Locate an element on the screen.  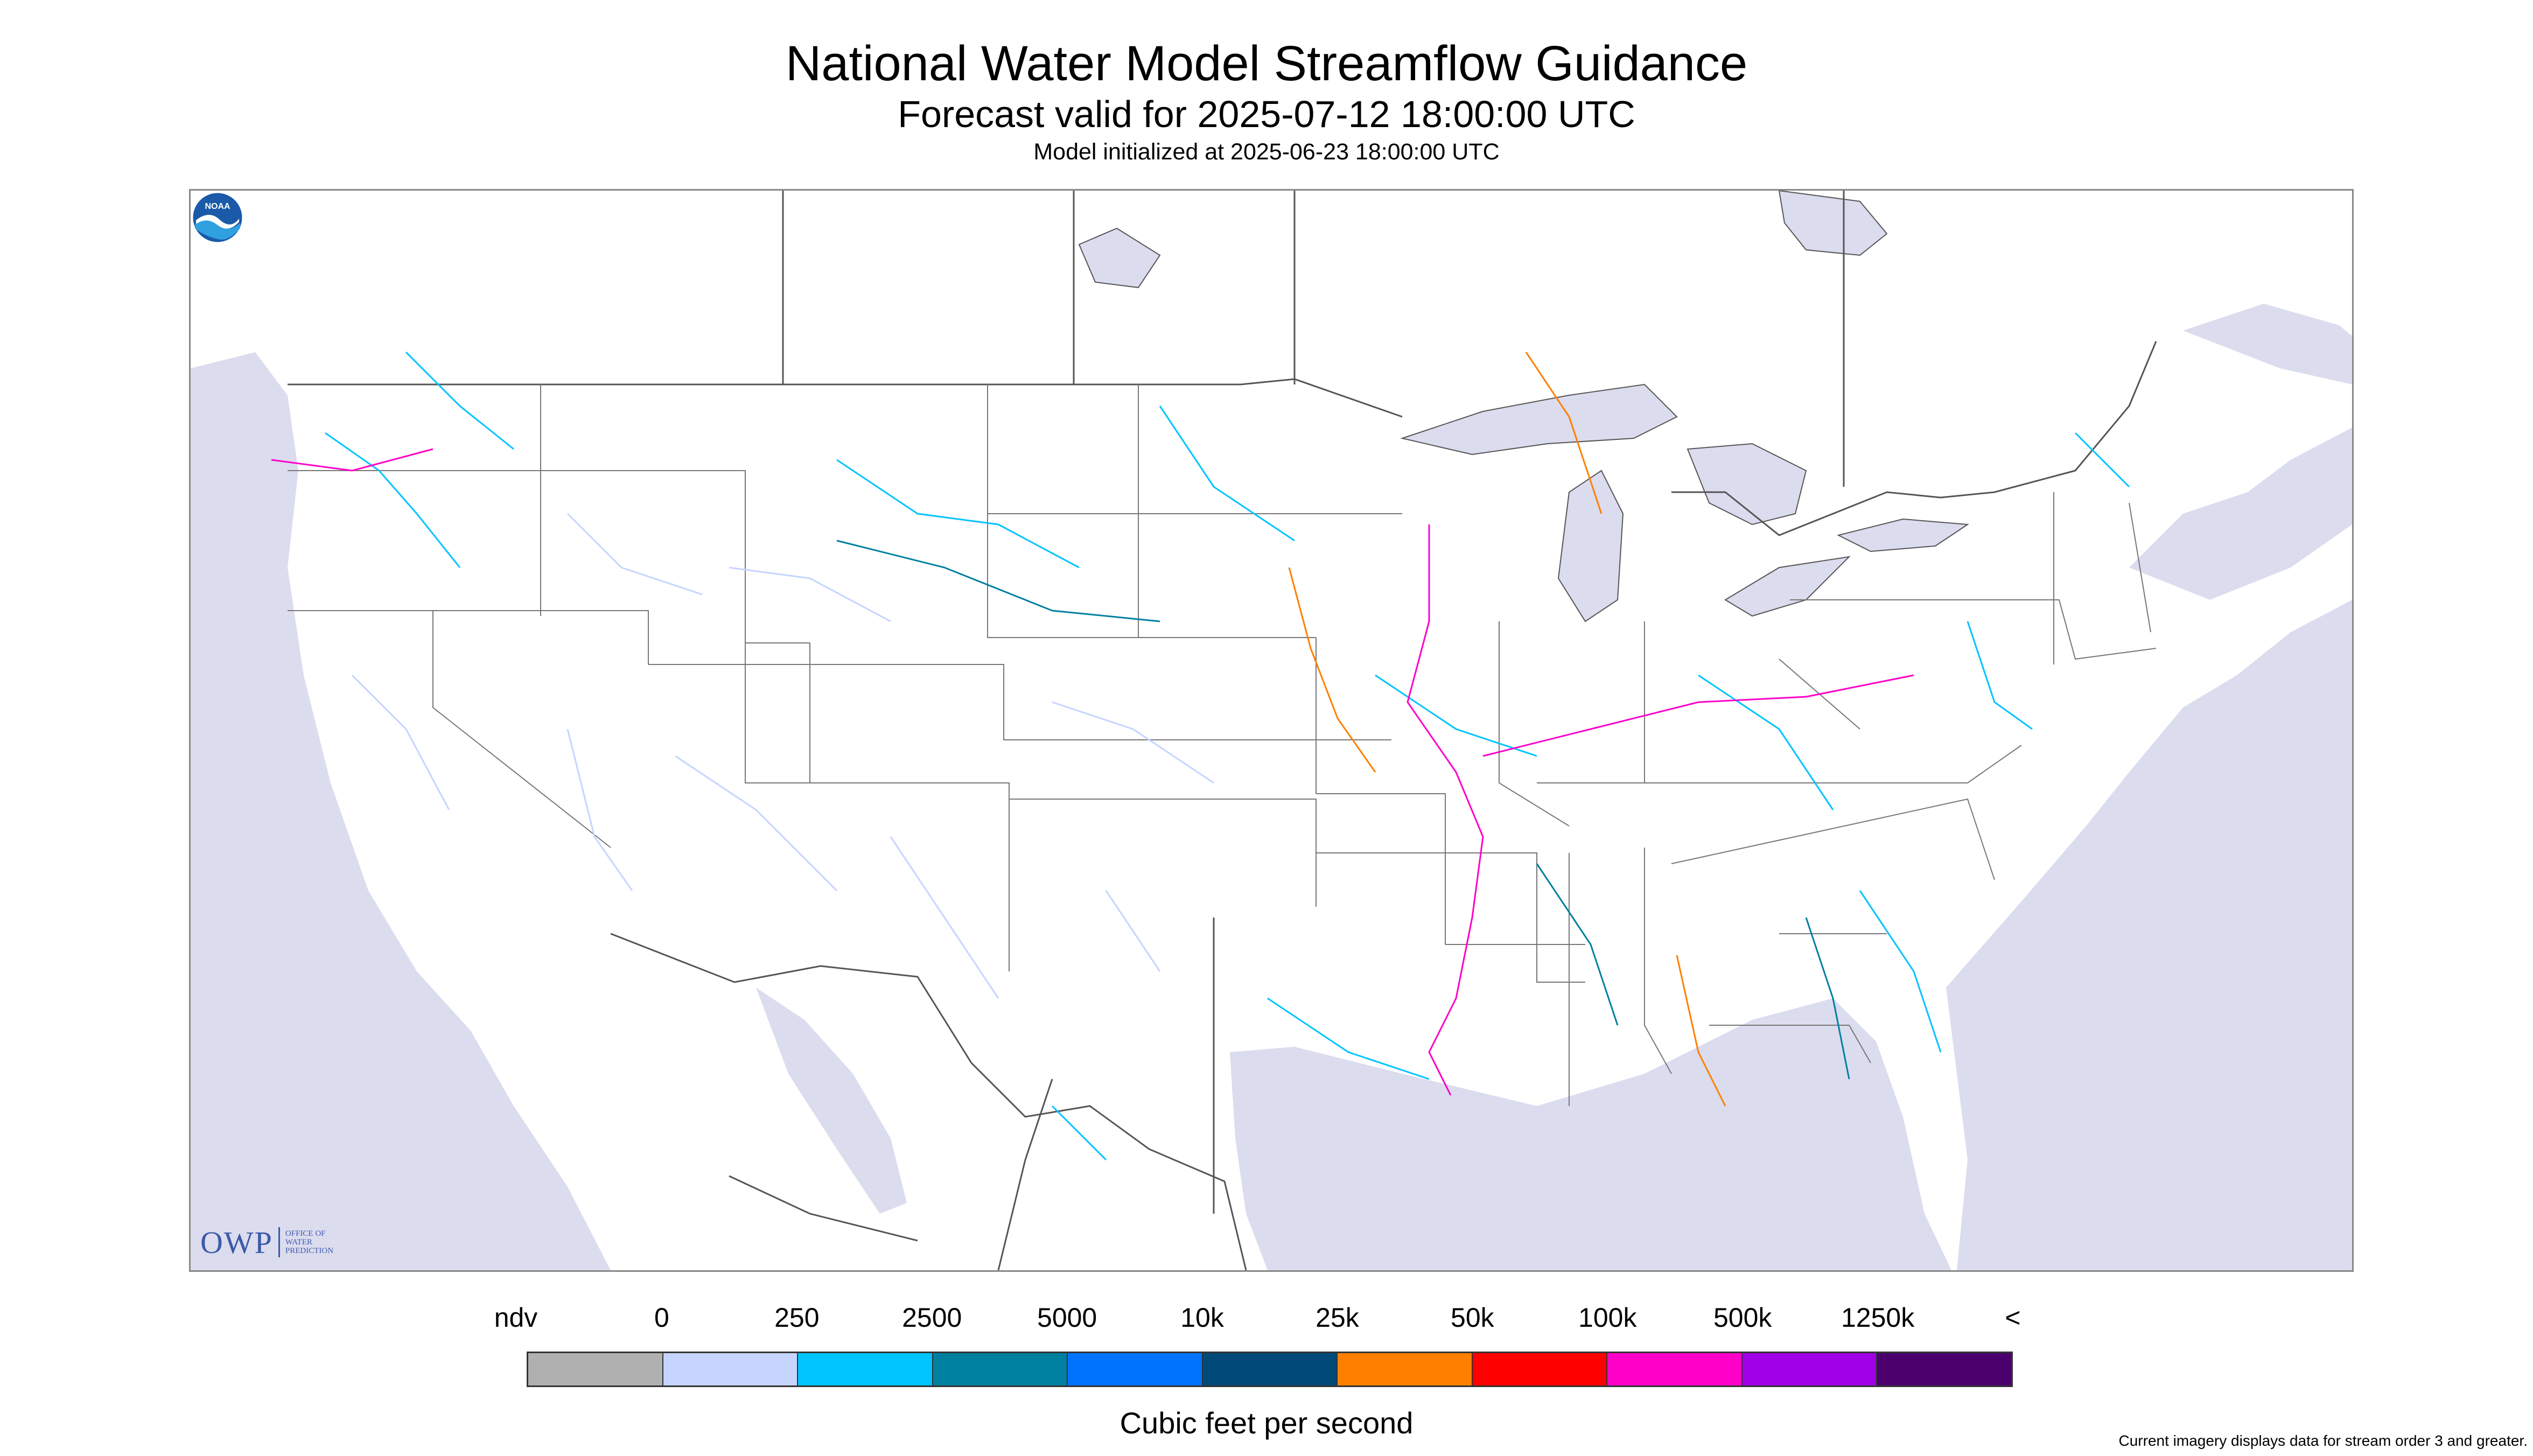
colorbar-tick-label: 25k is located at coordinates (1338, 1318).